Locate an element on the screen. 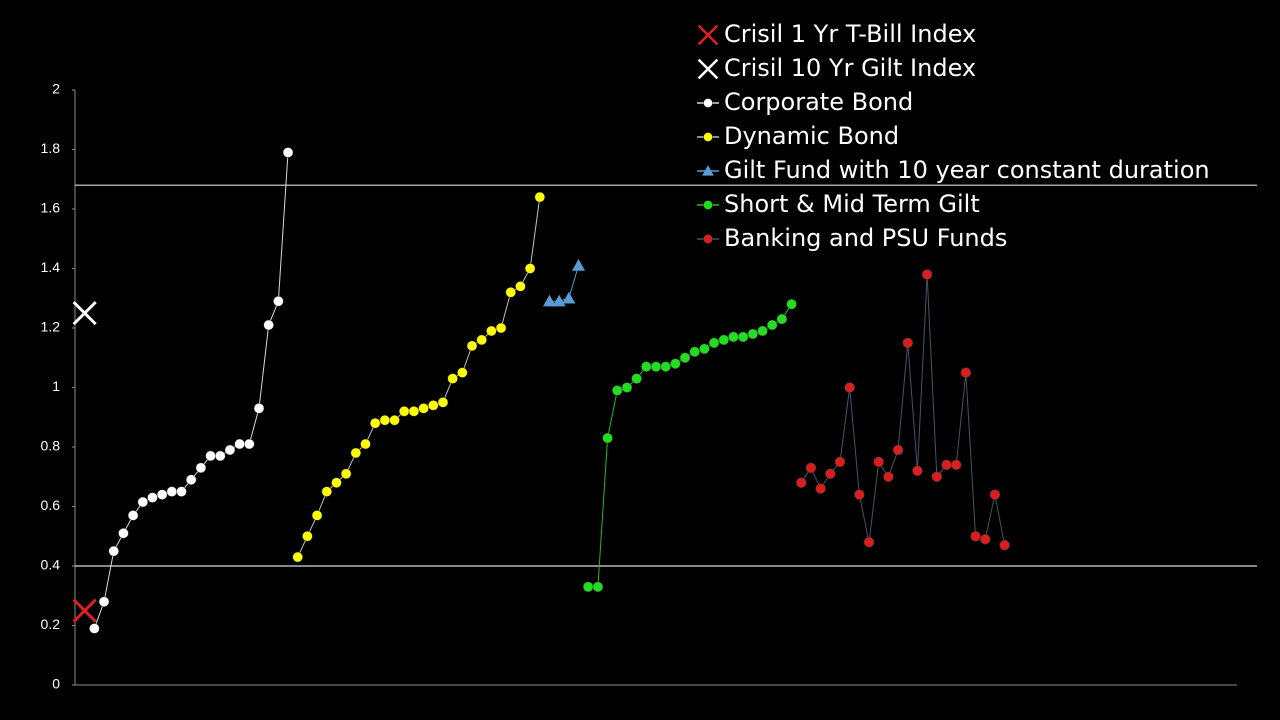 Image resolution: width=1280 pixels, height=720 pixels. y-tick-label: 0 is located at coordinates (56, 684).